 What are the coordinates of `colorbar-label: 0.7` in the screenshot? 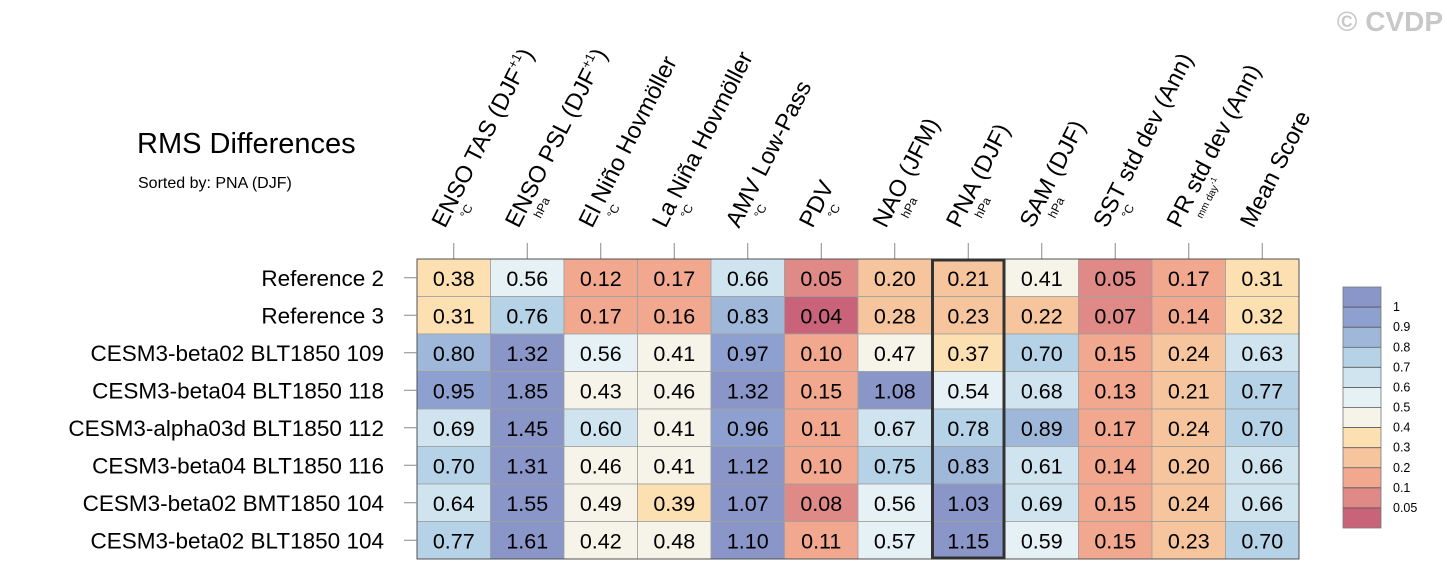 It's located at (1401, 367).